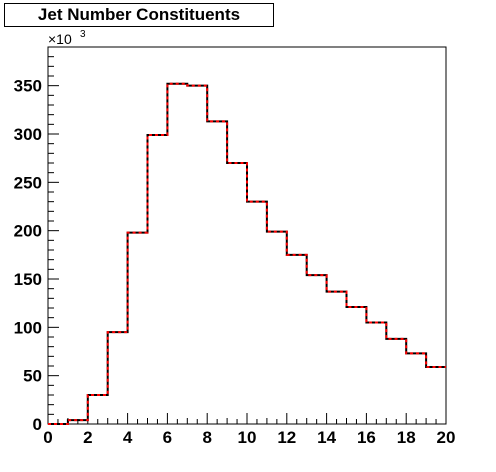  Describe the element at coordinates (28, 327) in the screenshot. I see `y-tick-label: 100` at that location.